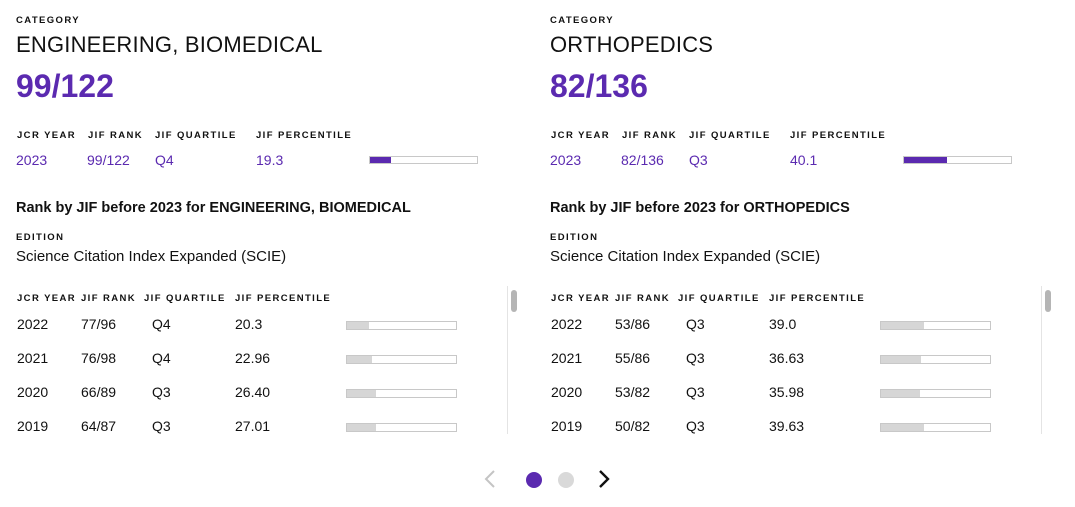  What do you see at coordinates (550, 481) in the screenshot?
I see `carousel-pager` at bounding box center [550, 481].